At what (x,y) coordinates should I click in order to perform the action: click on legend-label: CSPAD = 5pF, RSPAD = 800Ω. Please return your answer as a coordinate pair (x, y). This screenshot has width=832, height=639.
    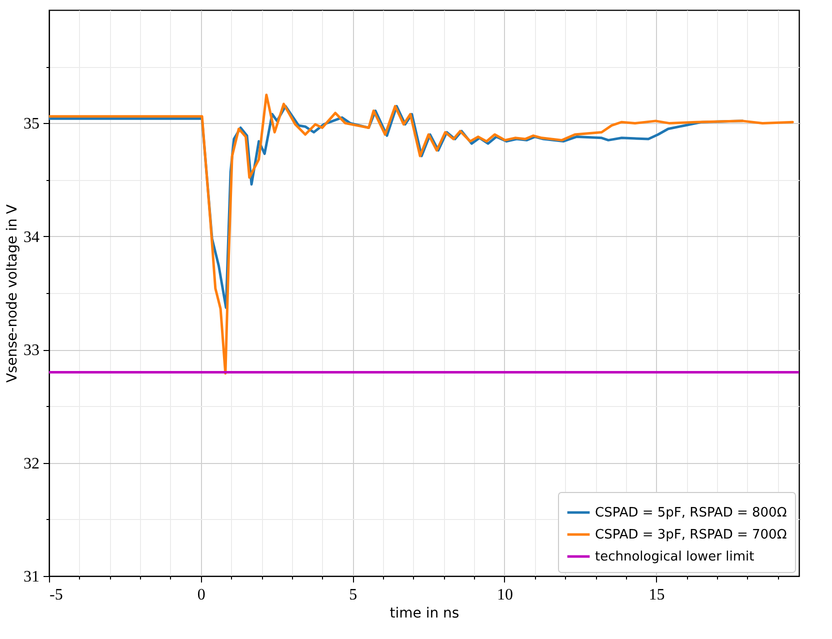
    Looking at the image, I should click on (691, 513).